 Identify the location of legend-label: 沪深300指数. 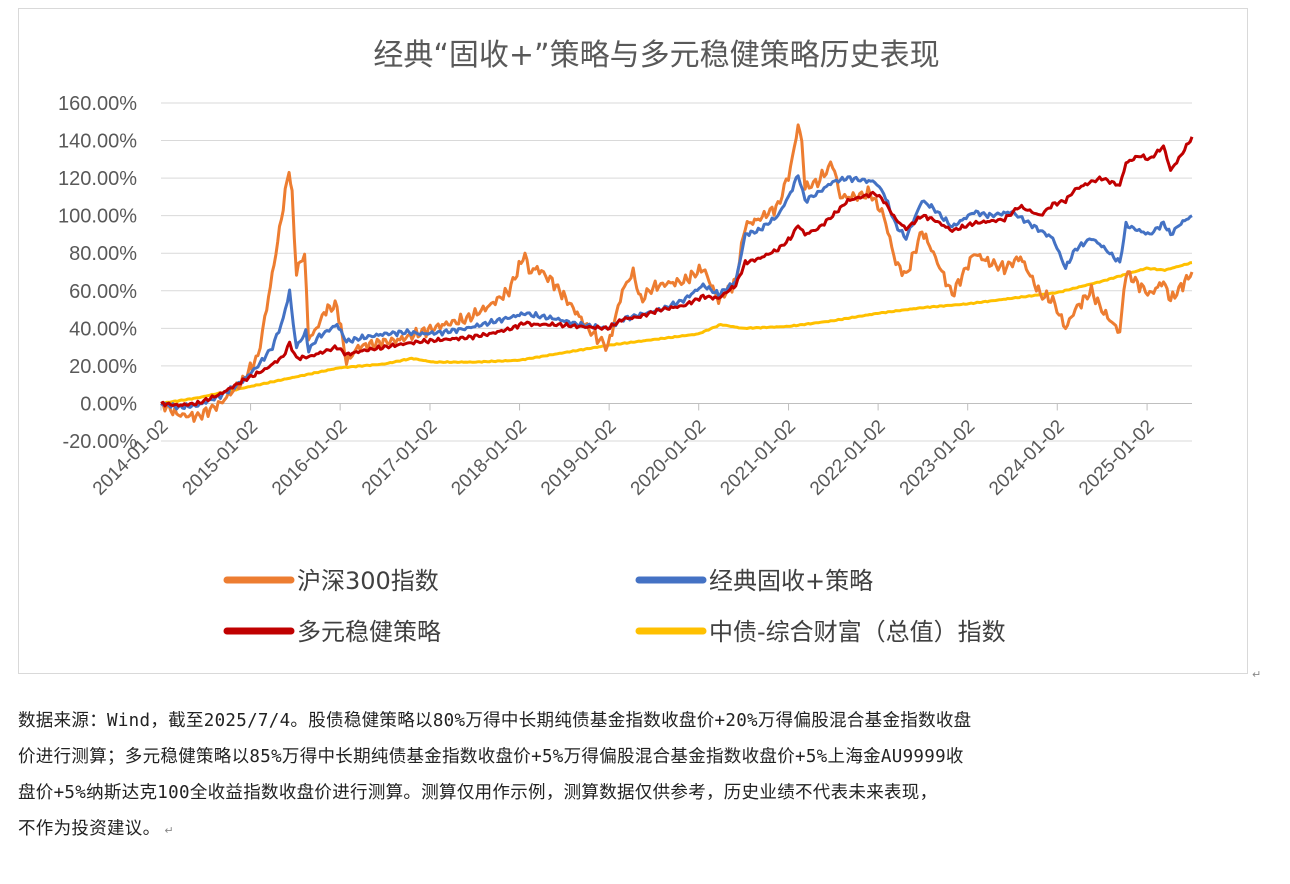
(368, 581).